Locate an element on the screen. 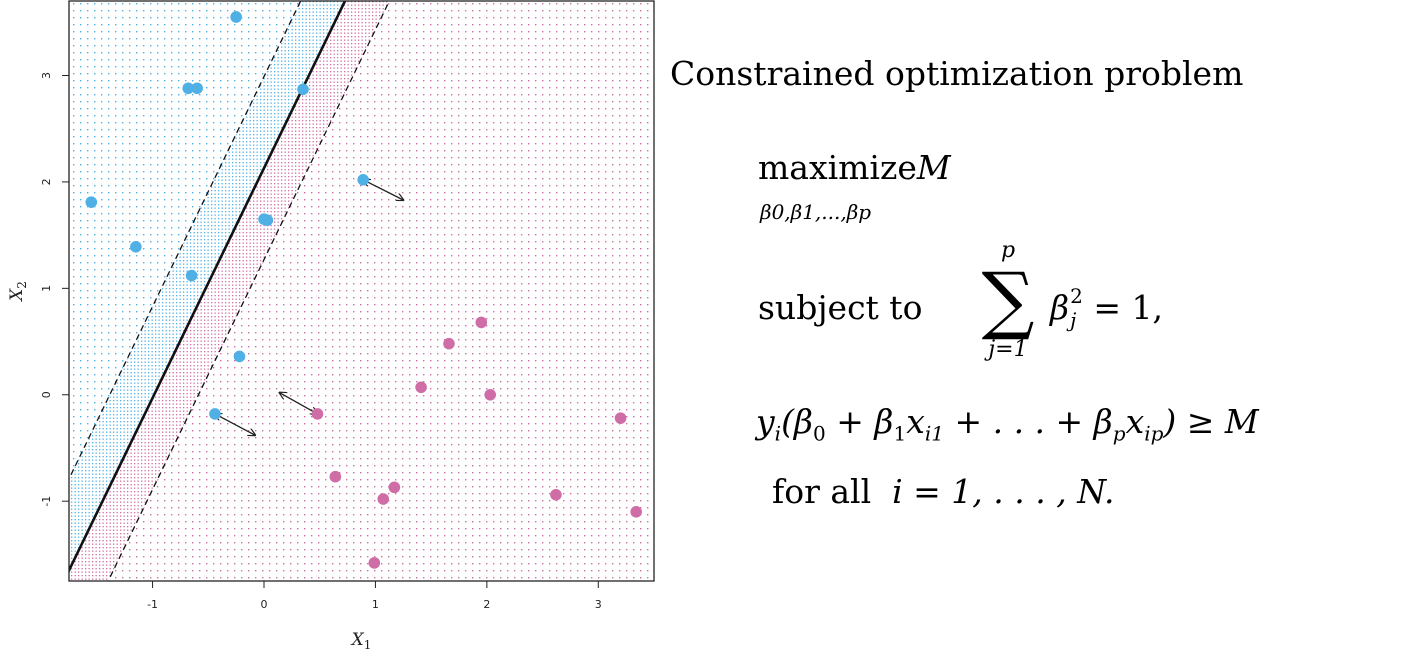  subject-to-label: subject to is located at coordinates (840, 307).